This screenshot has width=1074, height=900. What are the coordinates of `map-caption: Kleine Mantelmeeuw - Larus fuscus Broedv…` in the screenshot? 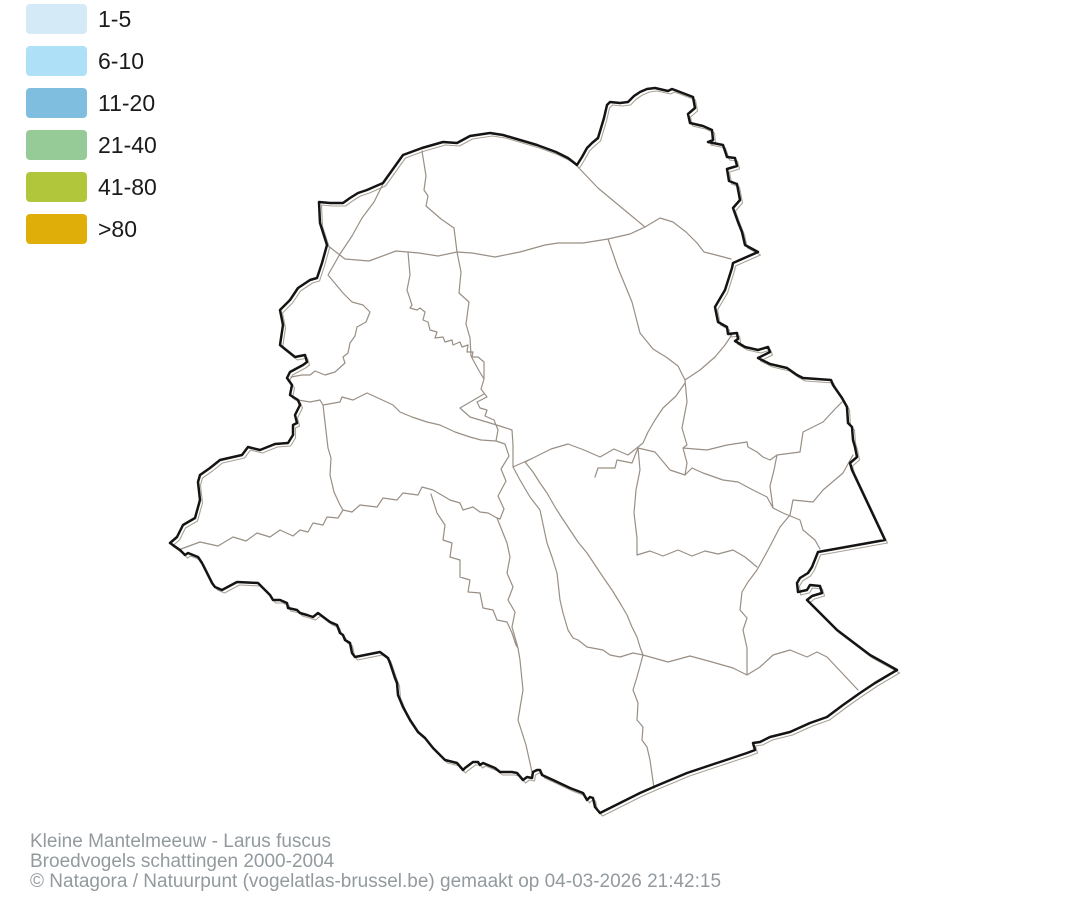 It's located at (375, 862).